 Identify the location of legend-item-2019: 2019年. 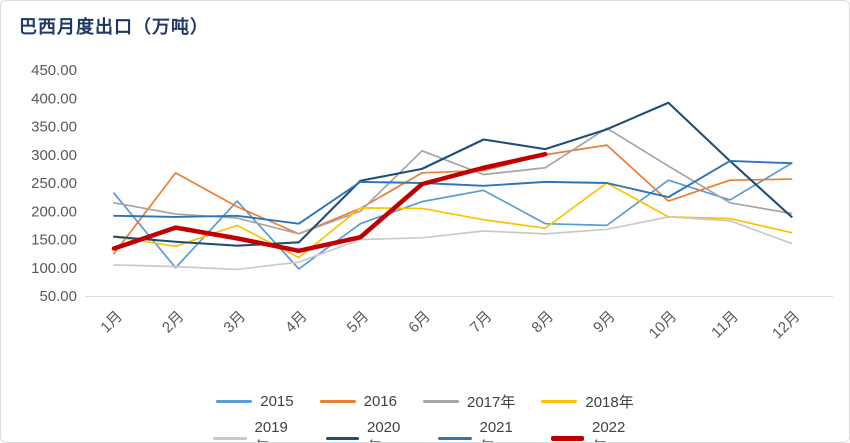
(256, 430).